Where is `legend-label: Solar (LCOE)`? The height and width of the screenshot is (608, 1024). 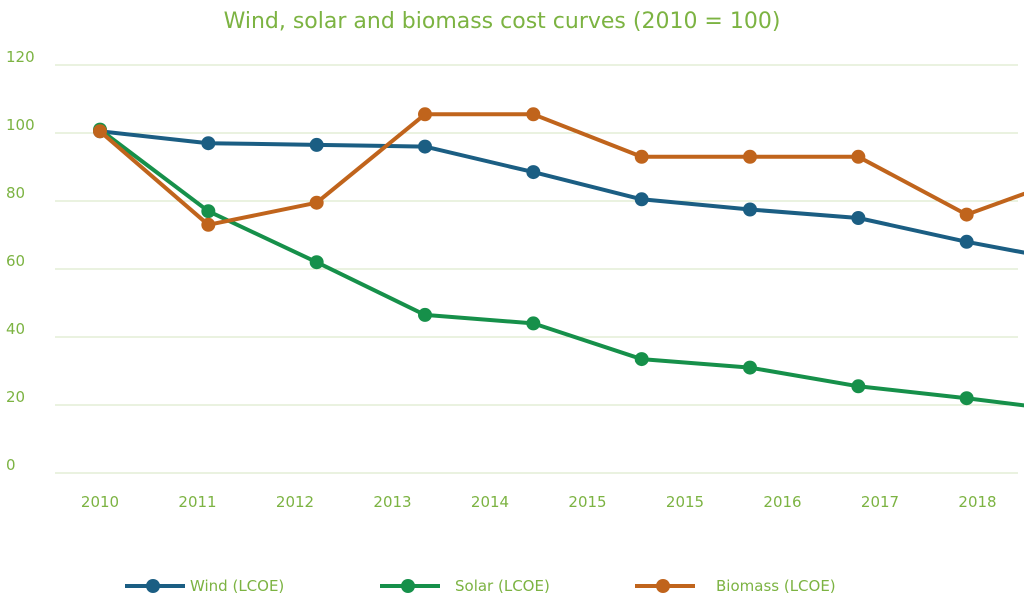 legend-label: Solar (LCOE) is located at coordinates (502, 586).